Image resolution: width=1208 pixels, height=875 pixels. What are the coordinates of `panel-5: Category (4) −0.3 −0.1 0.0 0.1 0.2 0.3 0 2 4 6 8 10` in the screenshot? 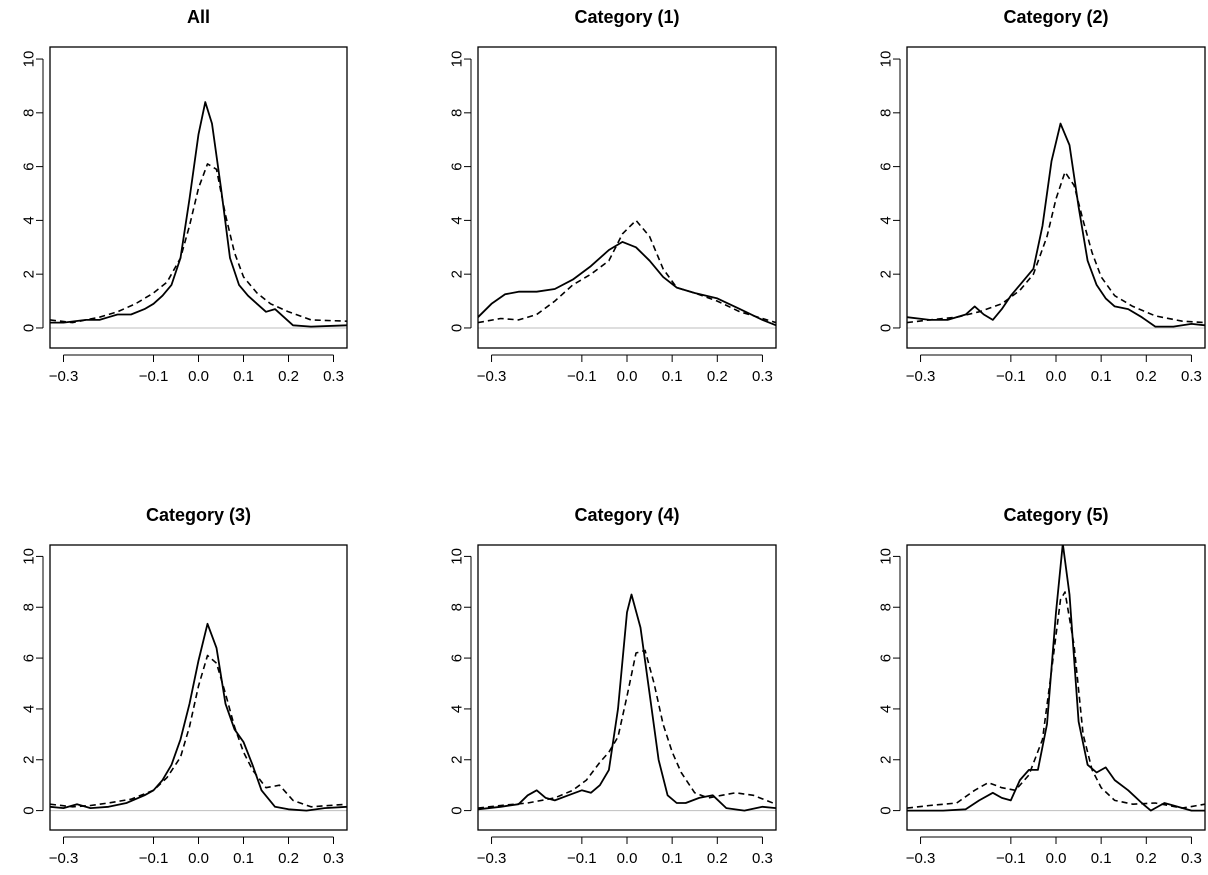 It's located at (613, 686).